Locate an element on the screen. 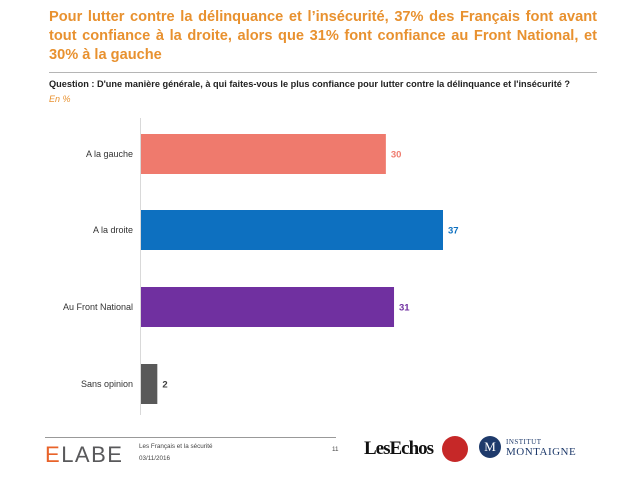  category-label: Au Front National is located at coordinates (98, 307).